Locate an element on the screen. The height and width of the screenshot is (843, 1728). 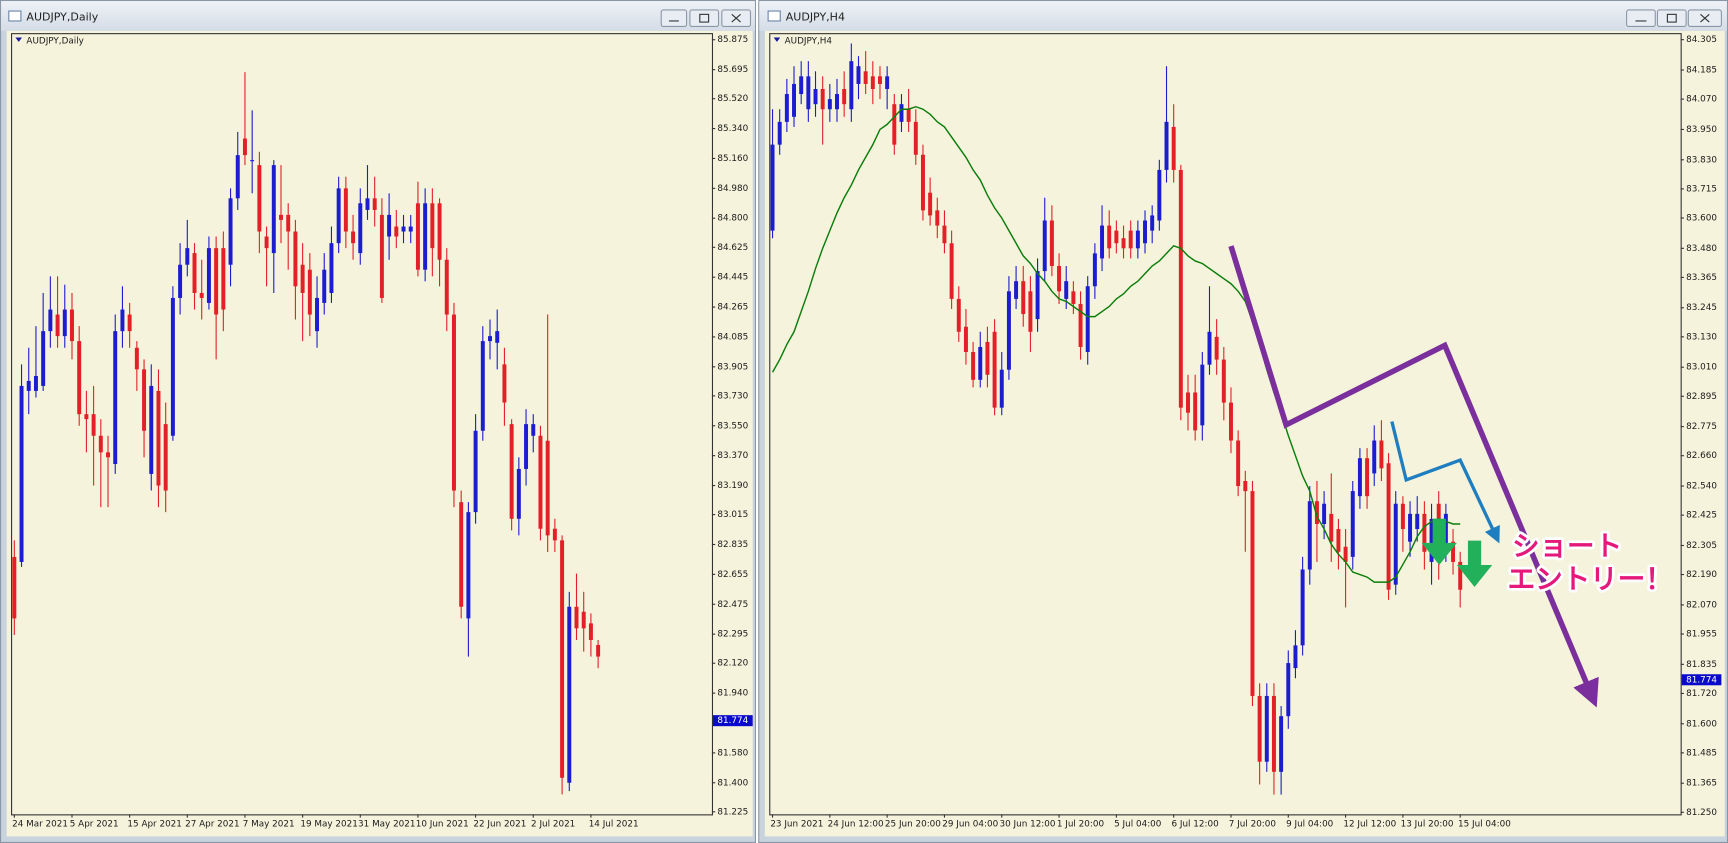
current-price-box is located at coordinates (733, 721).